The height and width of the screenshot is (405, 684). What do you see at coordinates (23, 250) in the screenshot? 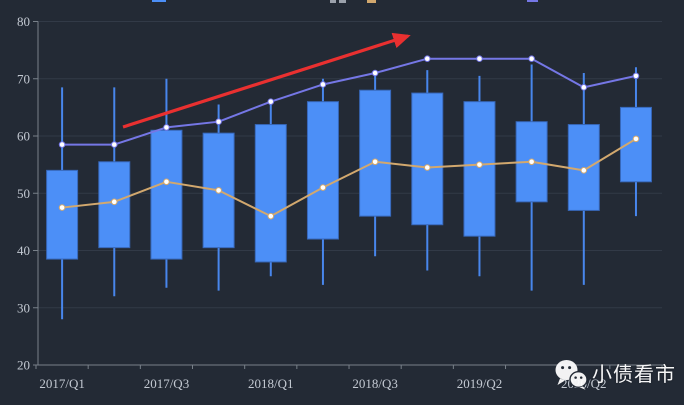
I see `y-tick-label: 40` at bounding box center [23, 250].